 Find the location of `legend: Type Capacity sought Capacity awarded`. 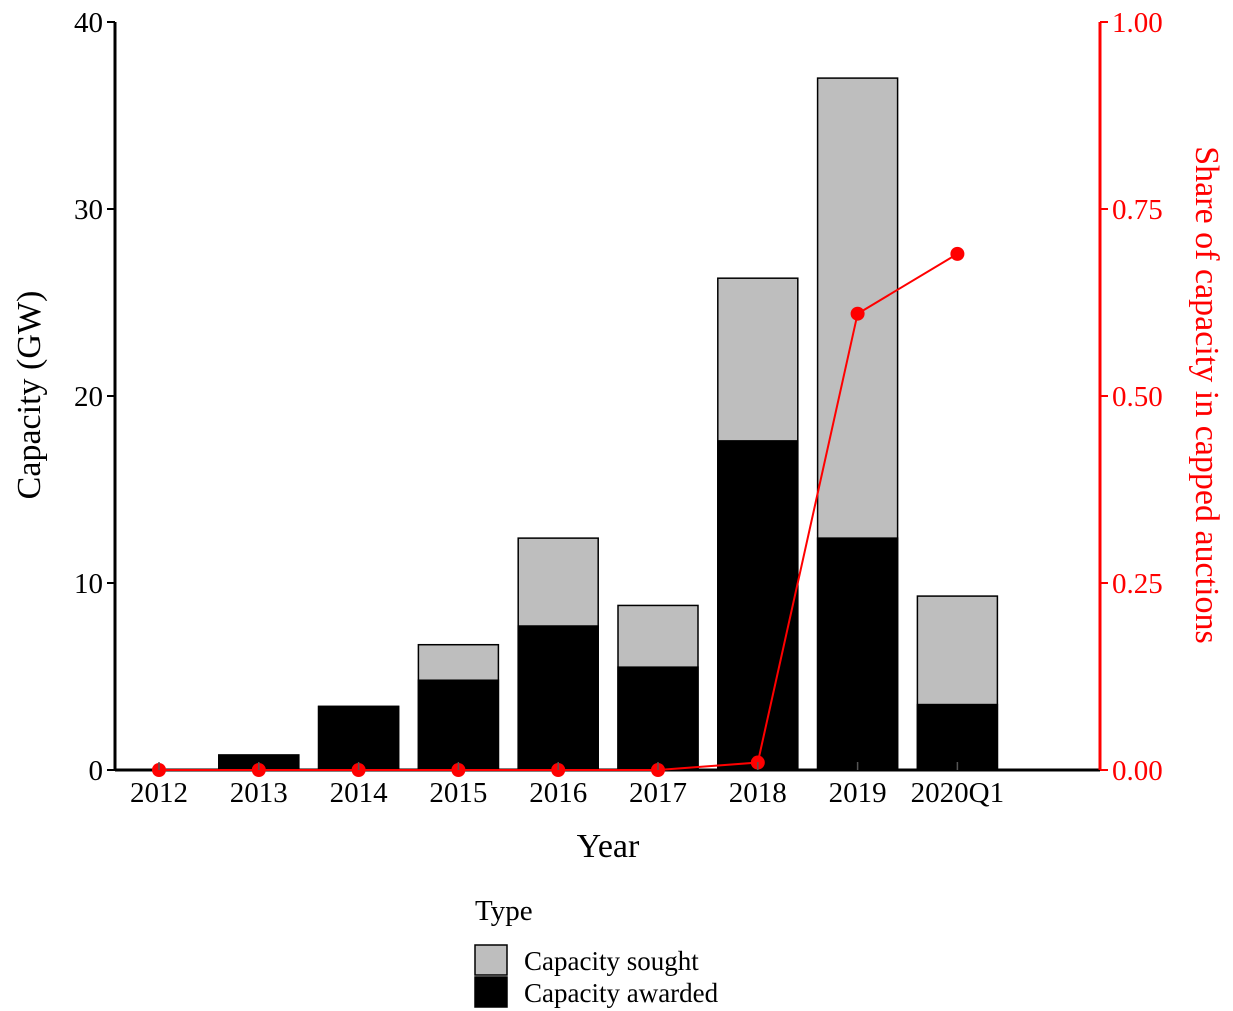

legend: Type Capacity sought Capacity awarded is located at coordinates (596, 951).